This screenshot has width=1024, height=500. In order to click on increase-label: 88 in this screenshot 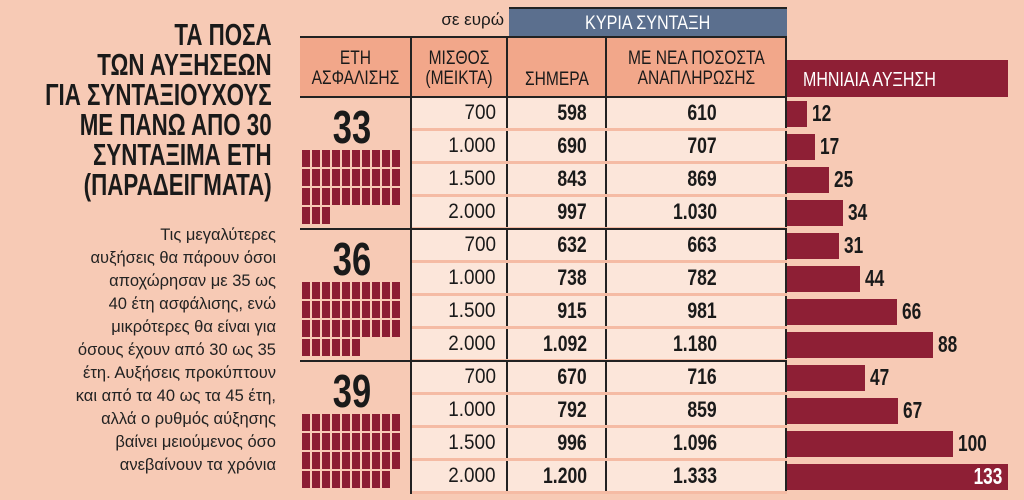, I will do `click(948, 344)`.